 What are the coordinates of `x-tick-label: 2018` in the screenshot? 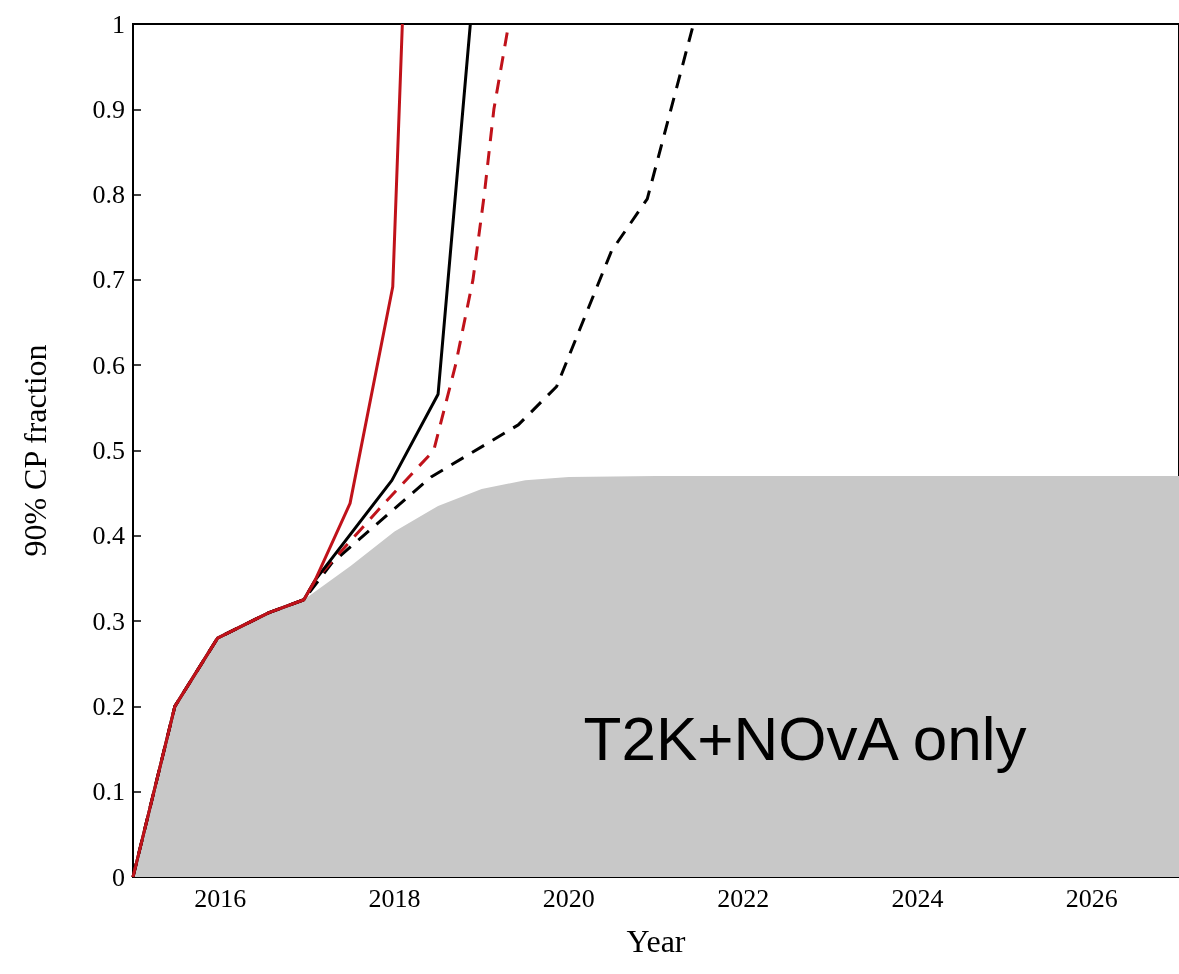 It's located at (394, 898).